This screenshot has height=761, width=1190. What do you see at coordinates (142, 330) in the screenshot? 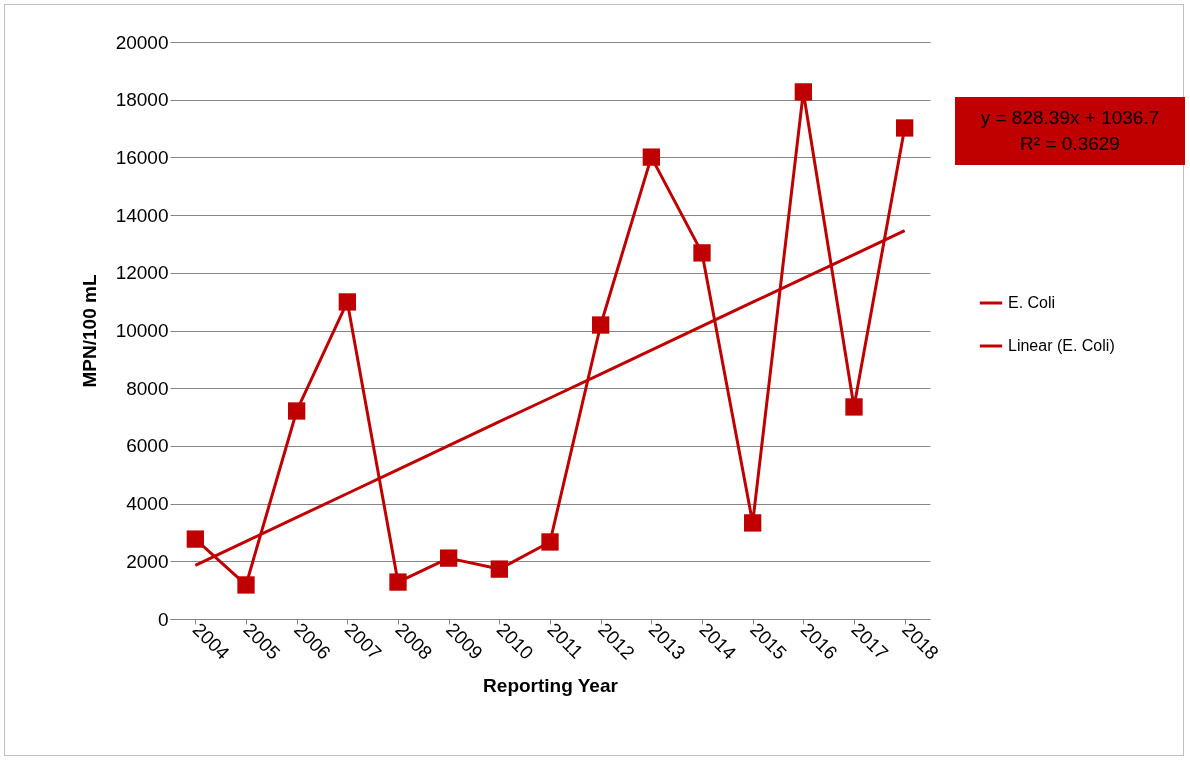
I see `y-tick-label: 10000` at bounding box center [142, 330].